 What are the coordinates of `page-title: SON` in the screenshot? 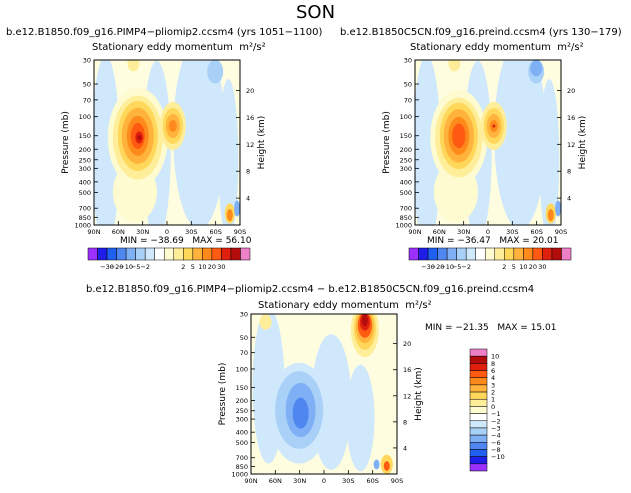 It's located at (315, 12).